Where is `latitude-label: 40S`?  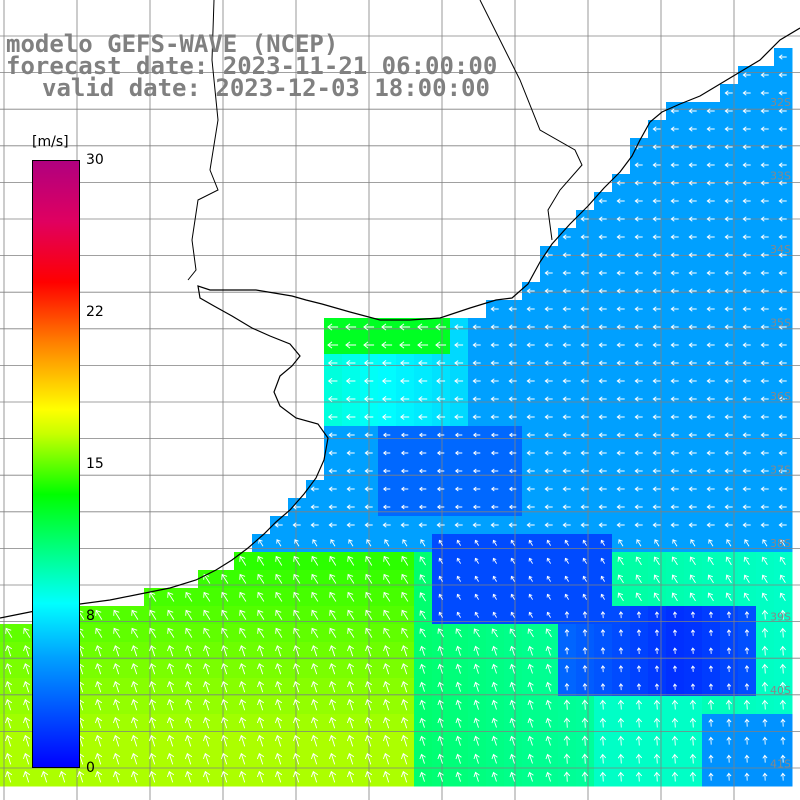
latitude-label: 40S is located at coordinates (780, 690).